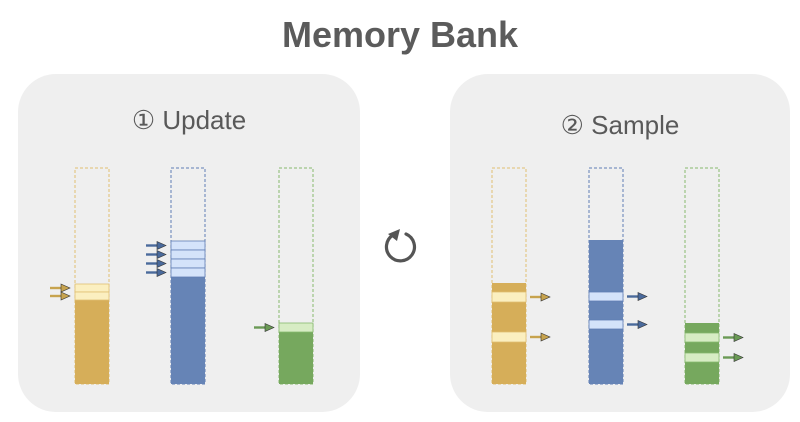 The image size is (800, 422). Describe the element at coordinates (92, 342) in the screenshot. I see `update-yellow-column-fill` at that location.